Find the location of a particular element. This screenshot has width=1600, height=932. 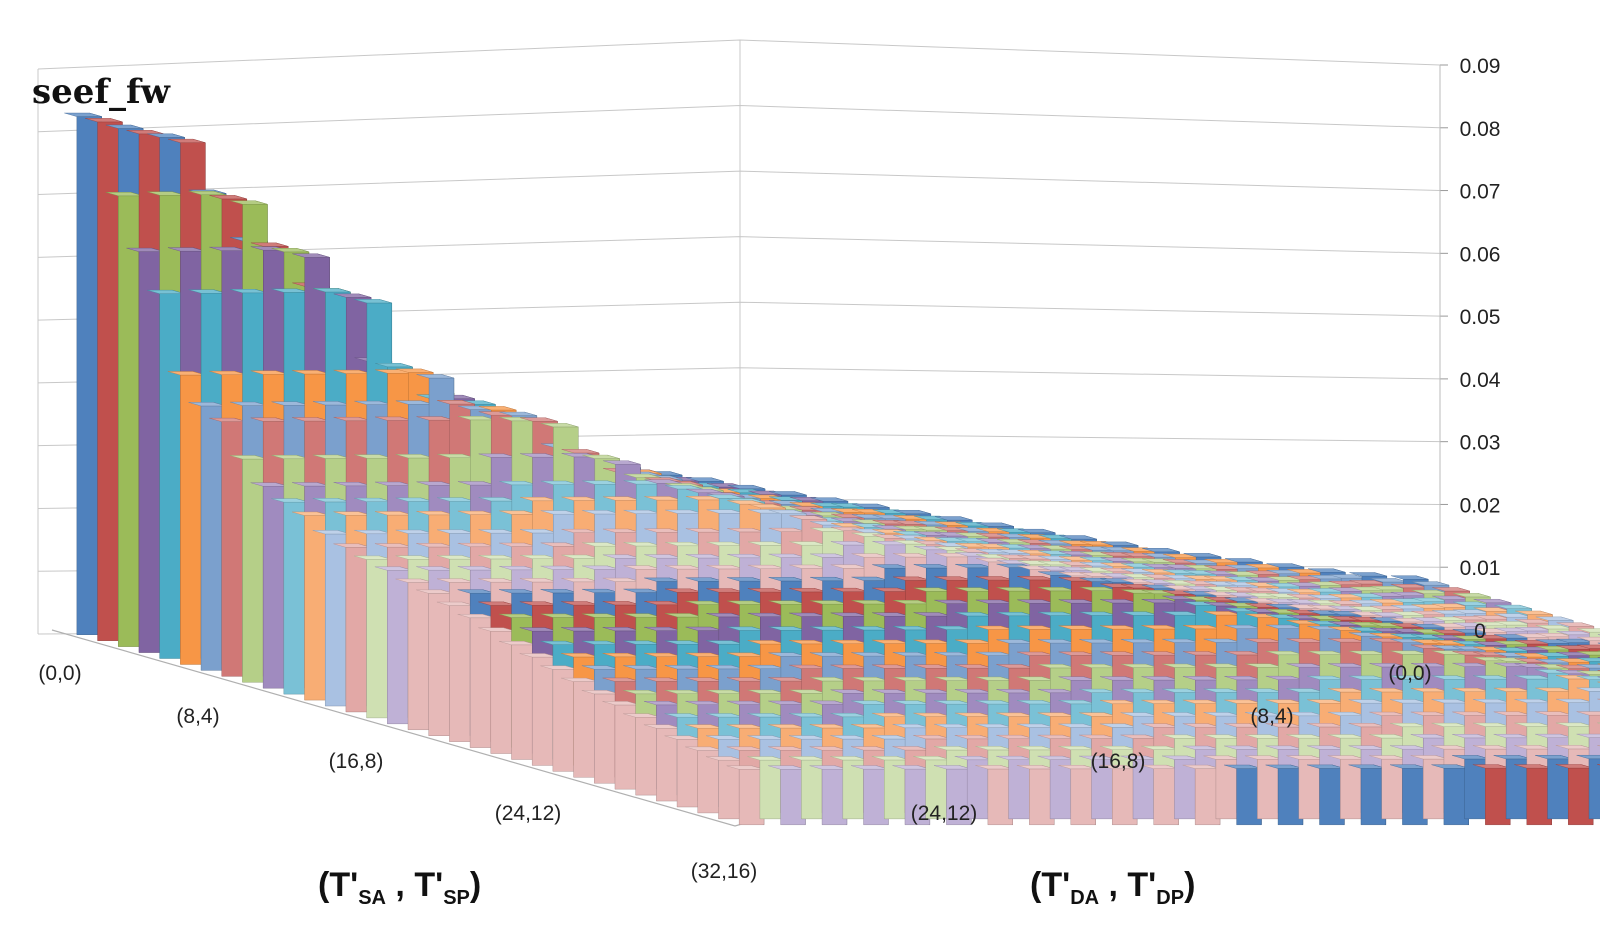

y-axis-title-end: ) is located at coordinates (1190, 885).